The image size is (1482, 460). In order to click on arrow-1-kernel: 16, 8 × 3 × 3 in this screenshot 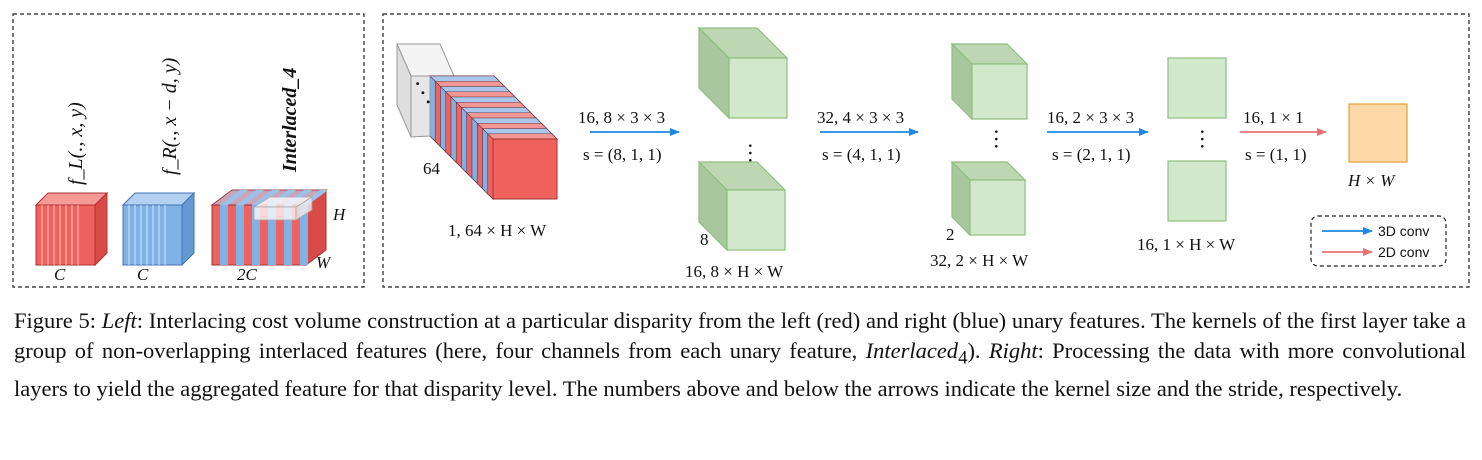, I will do `click(621, 117)`.